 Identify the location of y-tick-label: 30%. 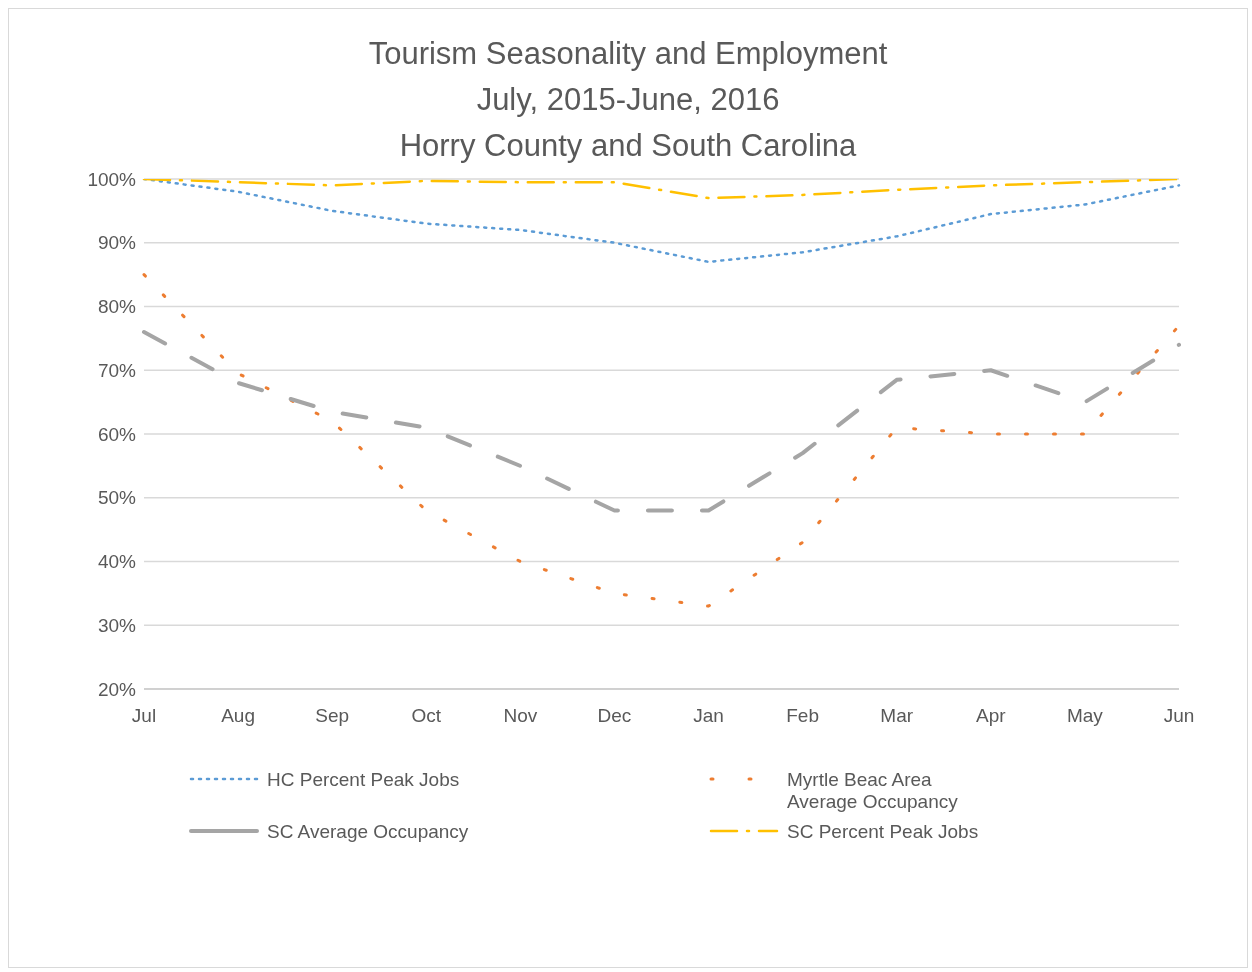
(117, 625).